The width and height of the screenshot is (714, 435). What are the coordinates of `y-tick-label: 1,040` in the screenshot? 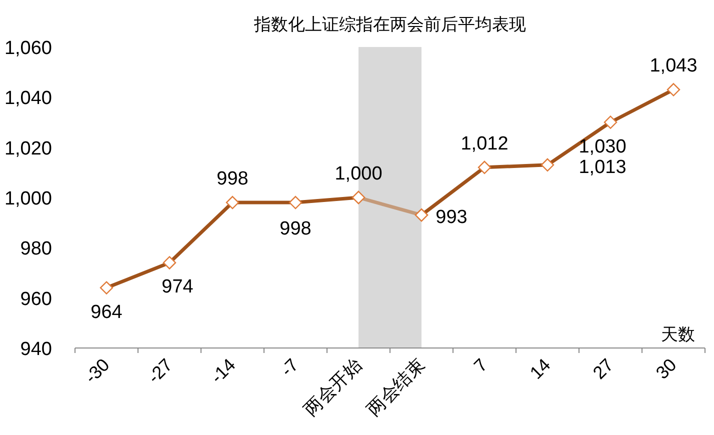 It's located at (28, 99).